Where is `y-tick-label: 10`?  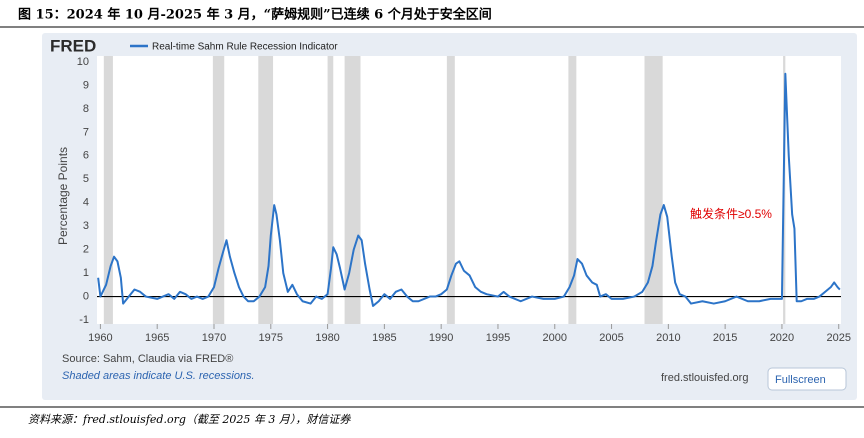 y-tick-label: 10 is located at coordinates (83, 62).